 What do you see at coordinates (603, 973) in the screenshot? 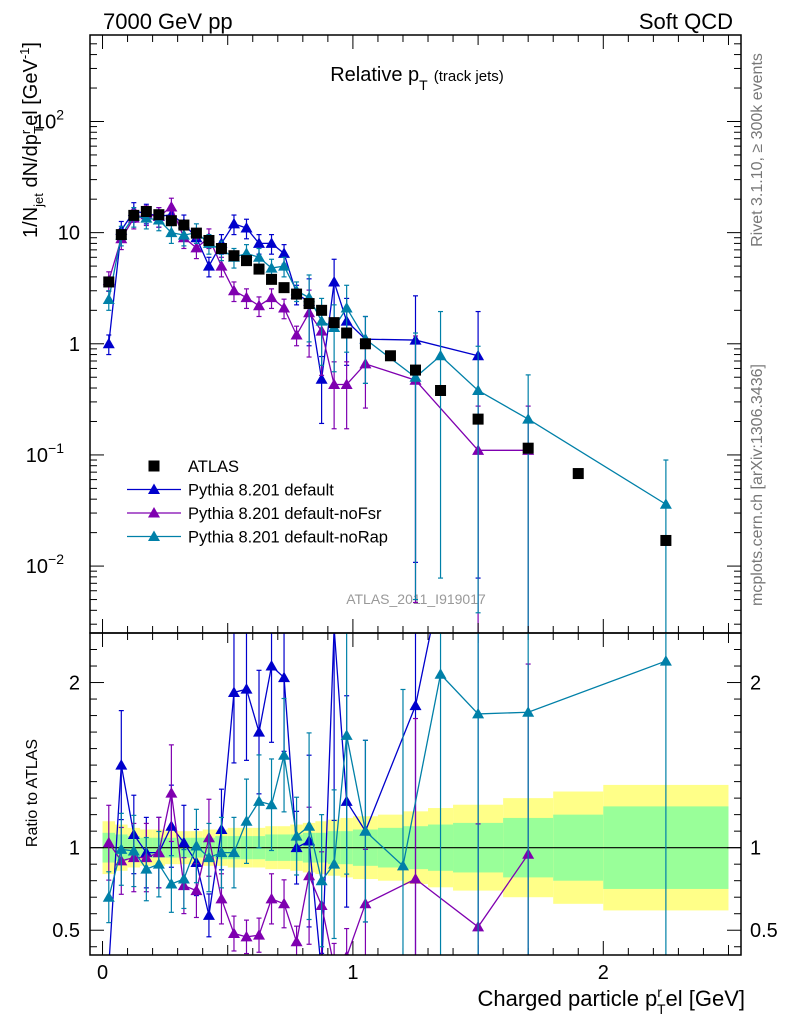
I see `x-tick-label: 2` at bounding box center [603, 973].